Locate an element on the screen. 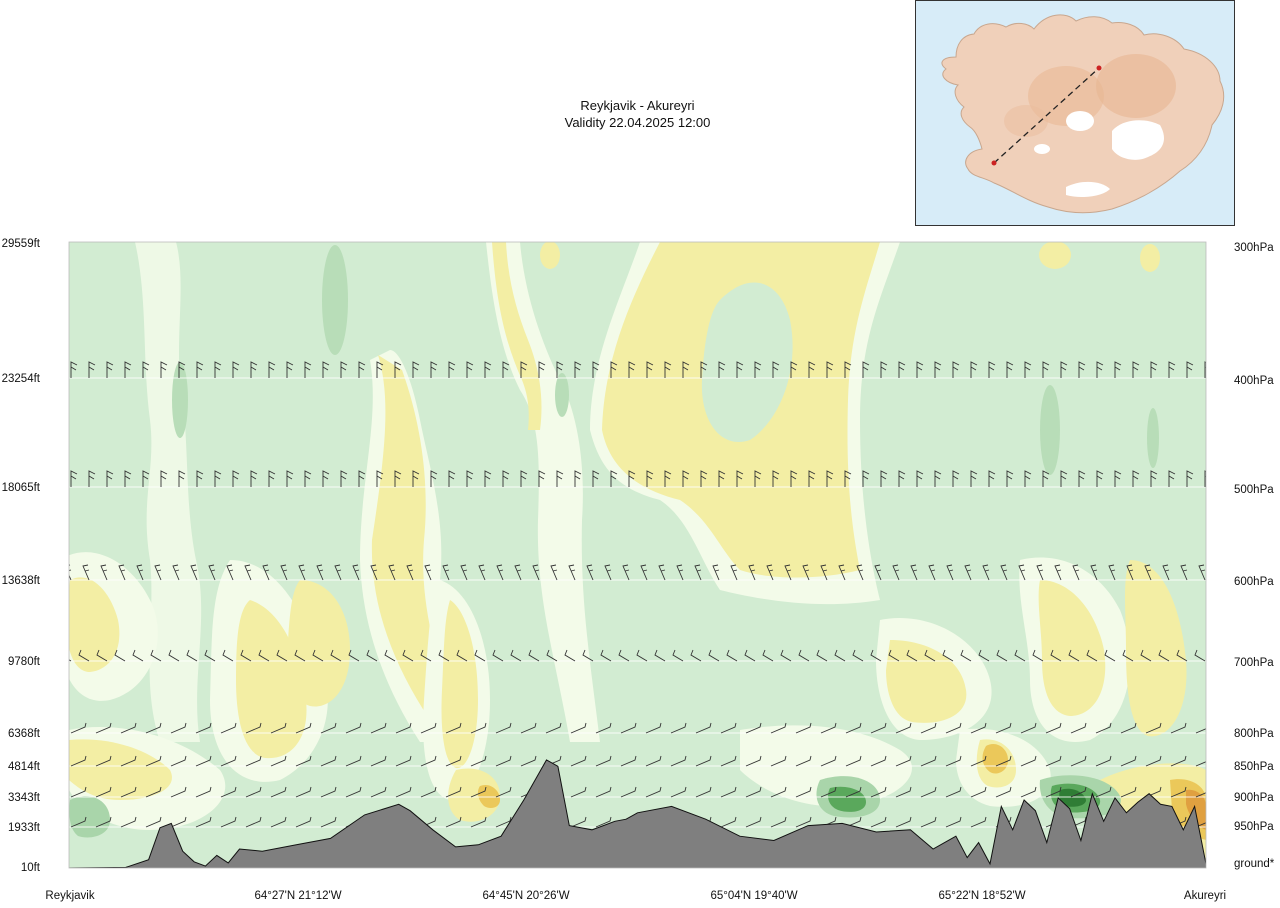 This screenshot has height=908, width=1280. alt-label: 18065ft is located at coordinates (21, 488).